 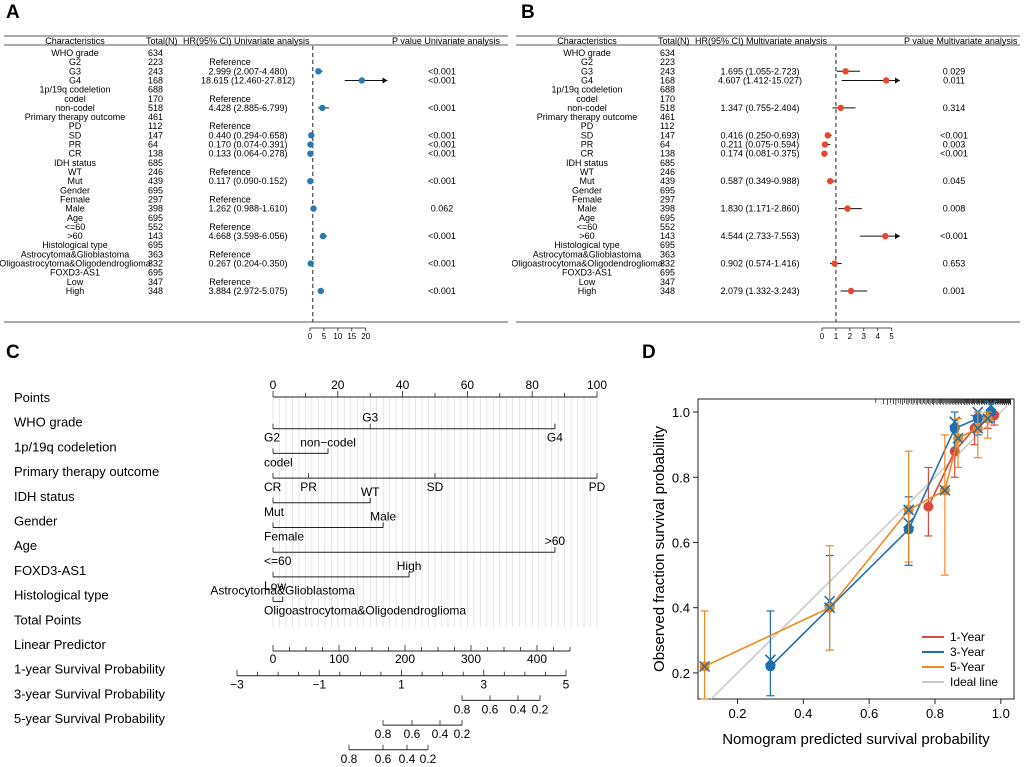 I want to click on row-label: Primary therapy outcome, so click(x=75, y=117).